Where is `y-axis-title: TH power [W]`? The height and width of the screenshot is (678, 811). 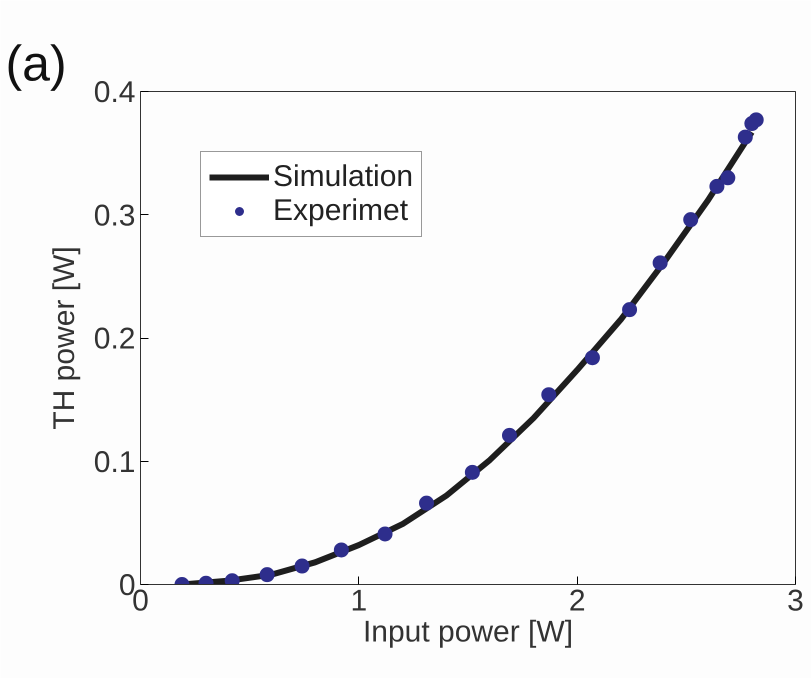 y-axis-title: TH power [W] is located at coordinates (64, 338).